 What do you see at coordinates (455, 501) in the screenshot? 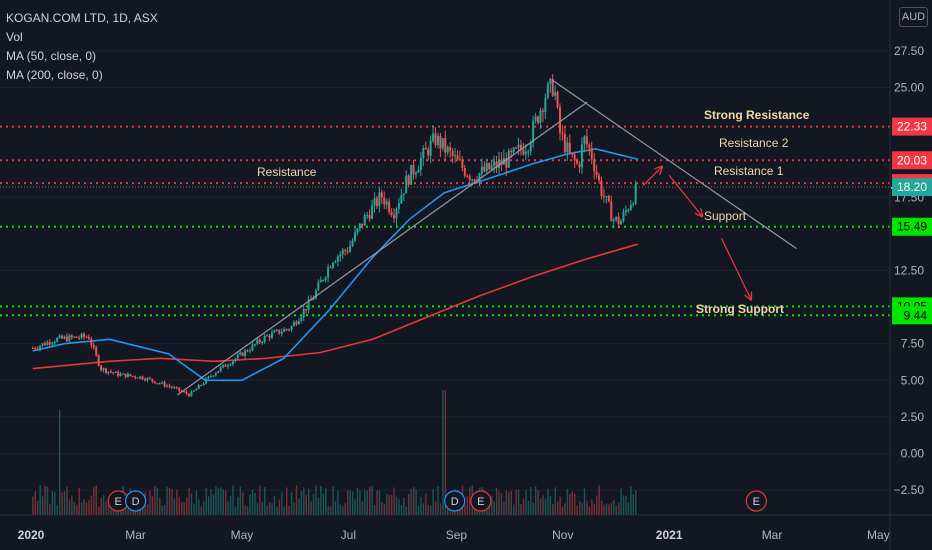
I see `dividend-marker` at bounding box center [455, 501].